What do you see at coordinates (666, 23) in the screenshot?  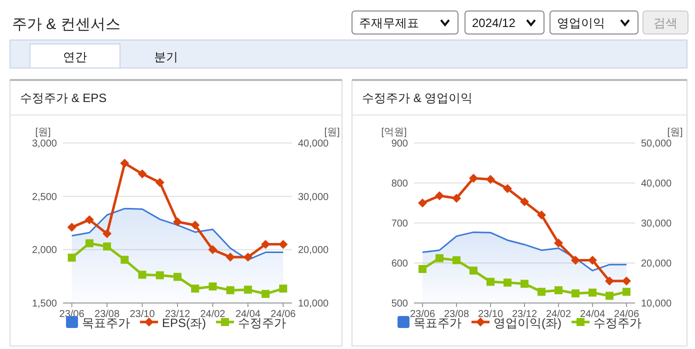 I see `text: 검색` at bounding box center [666, 23].